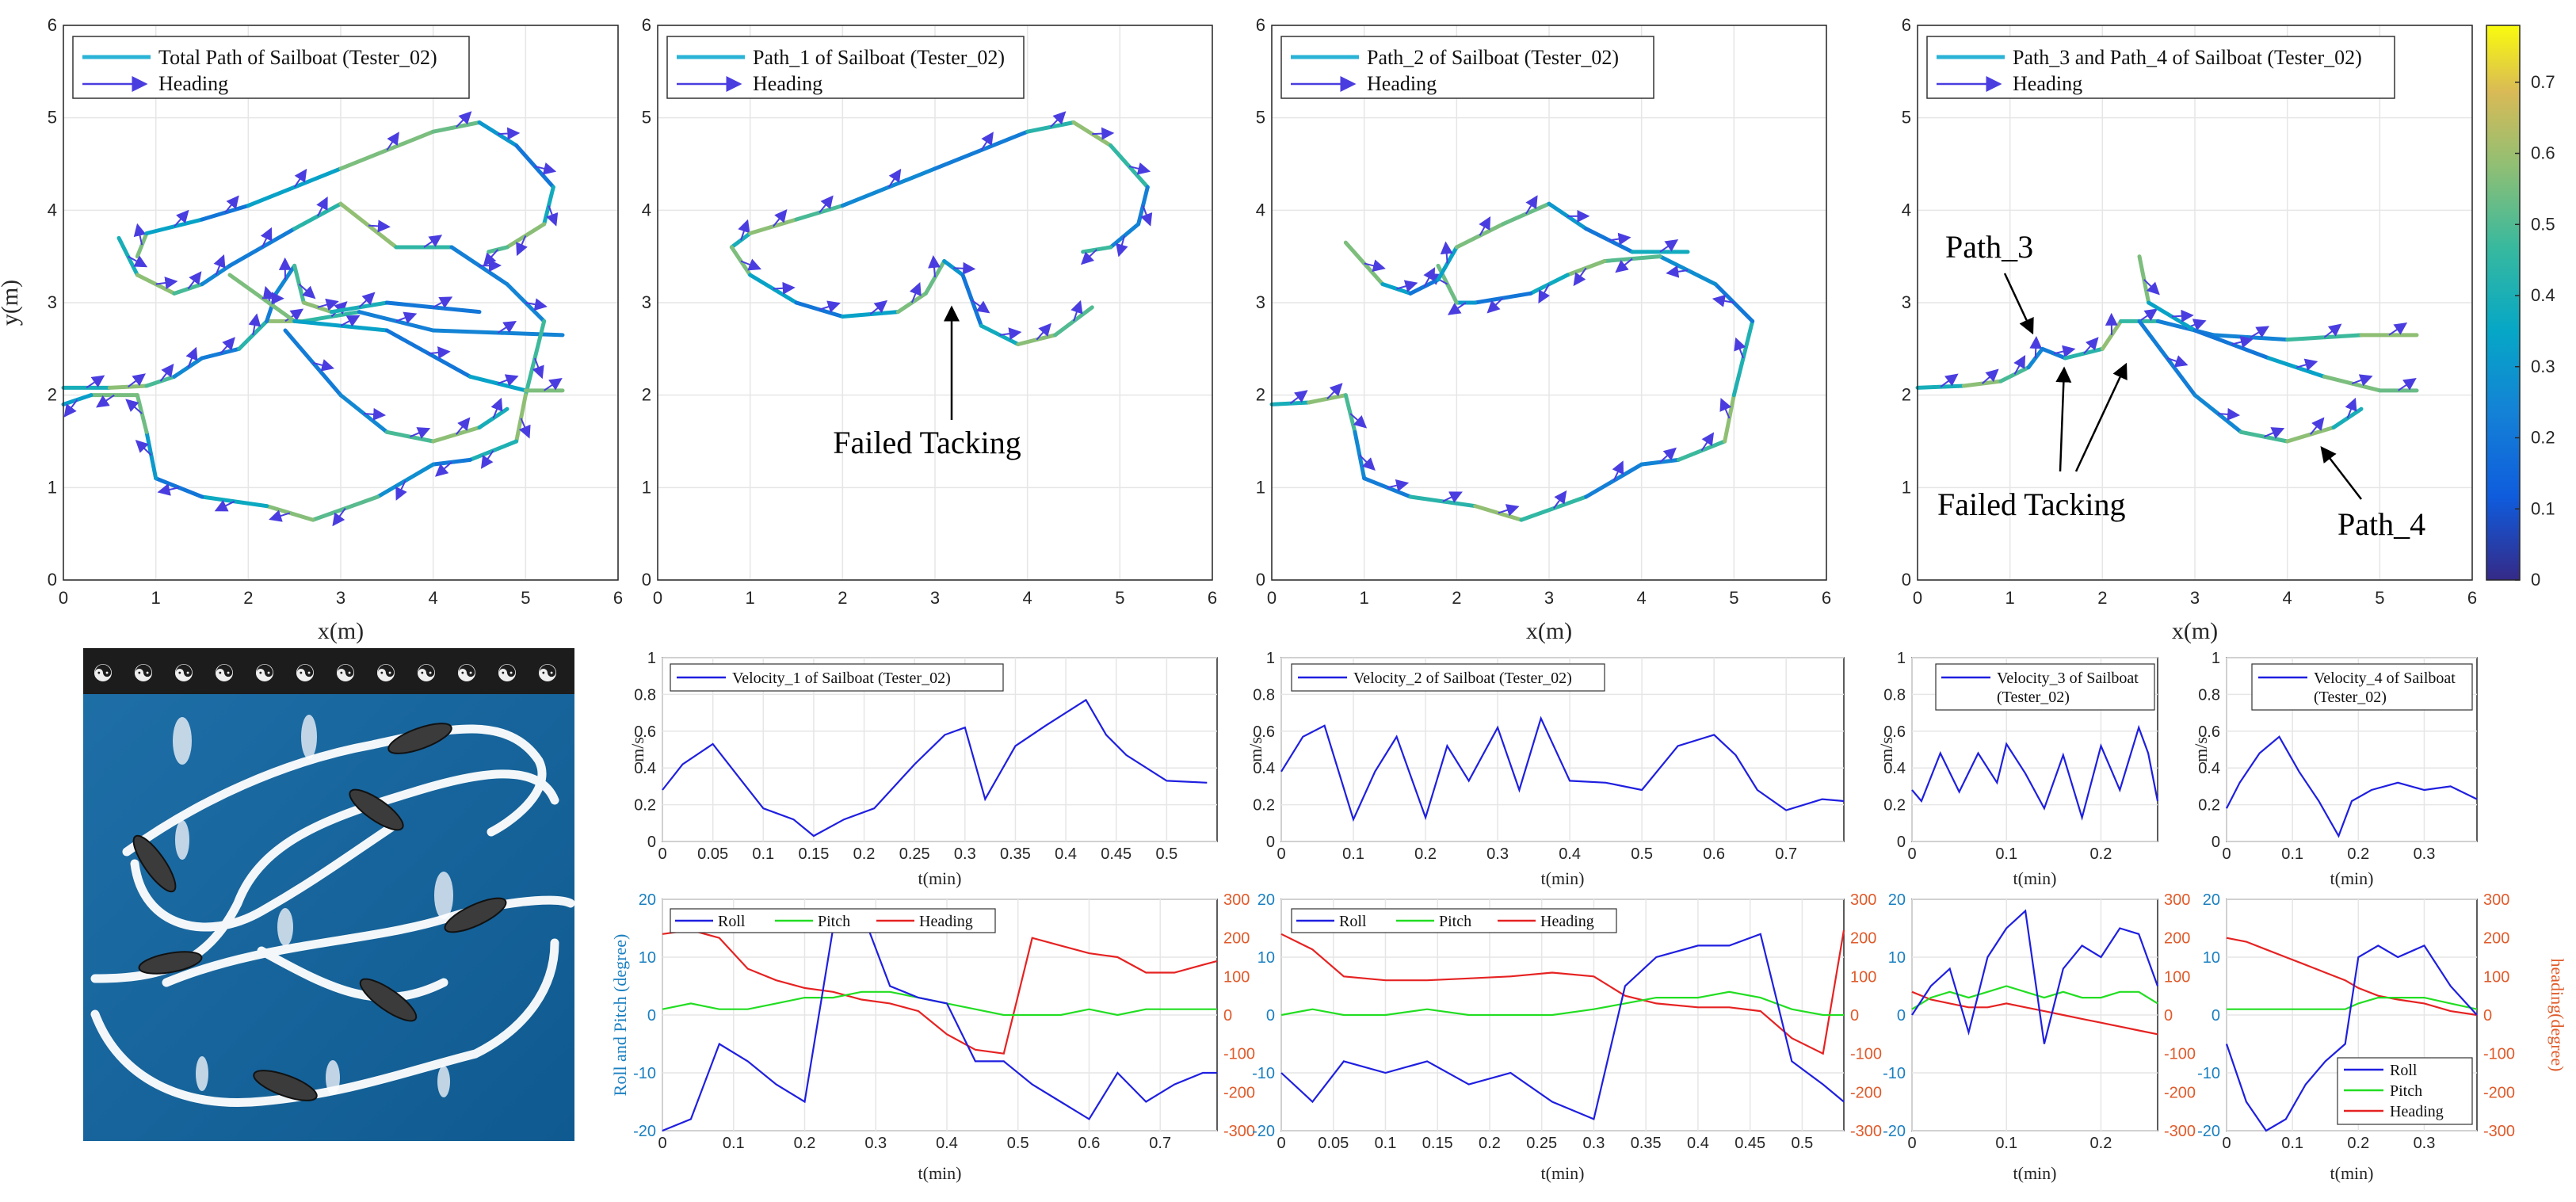 Image resolution: width=2576 pixels, height=1202 pixels. What do you see at coordinates (2352, 786) in the screenshot?
I see `velocity-series` at bounding box center [2352, 786].